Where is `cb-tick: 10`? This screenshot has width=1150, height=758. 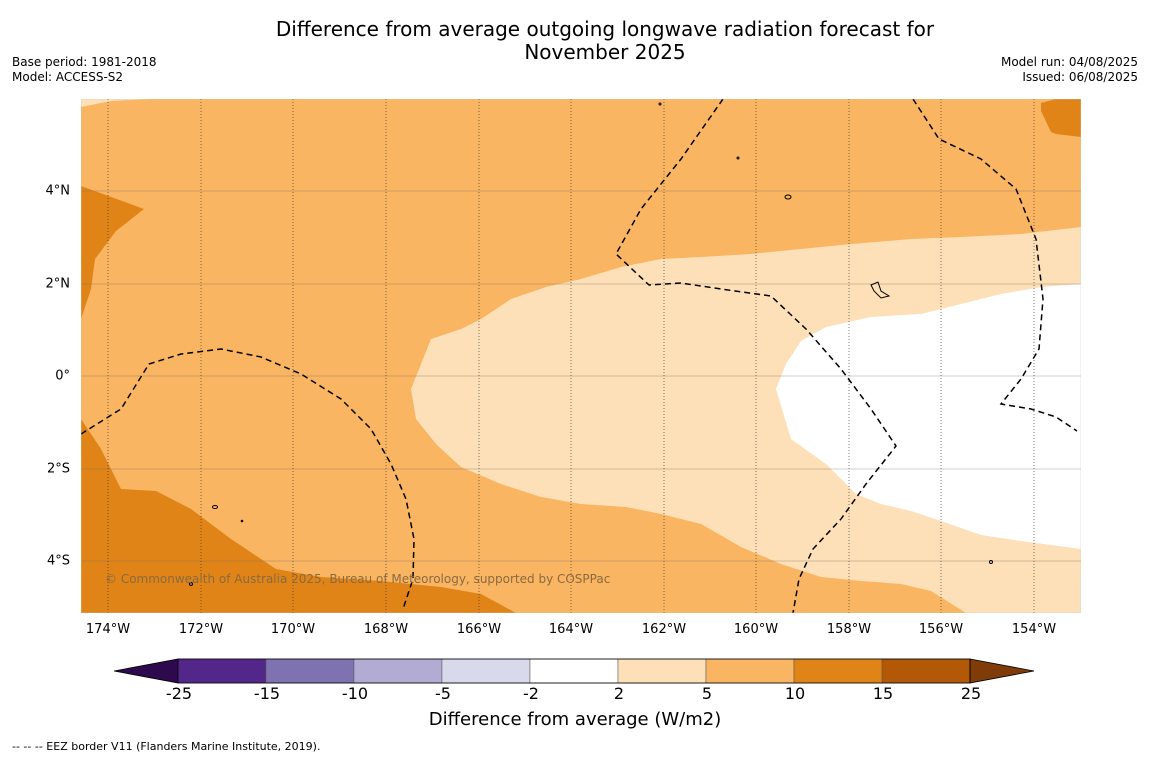
cb-tick: 10 is located at coordinates (795, 693).